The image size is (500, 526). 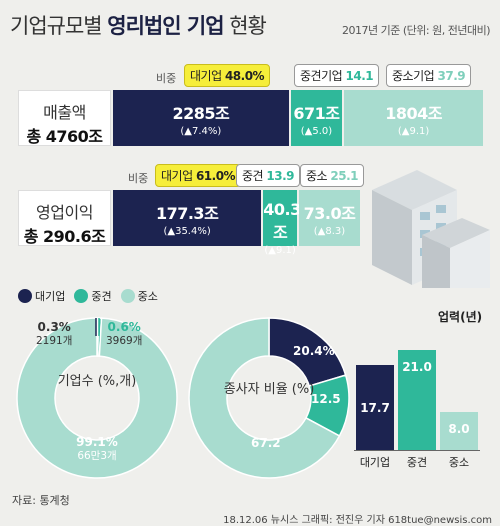 What do you see at coordinates (54, 327) in the screenshot?
I see `donut1-large-pct: 0.3%` at bounding box center [54, 327].